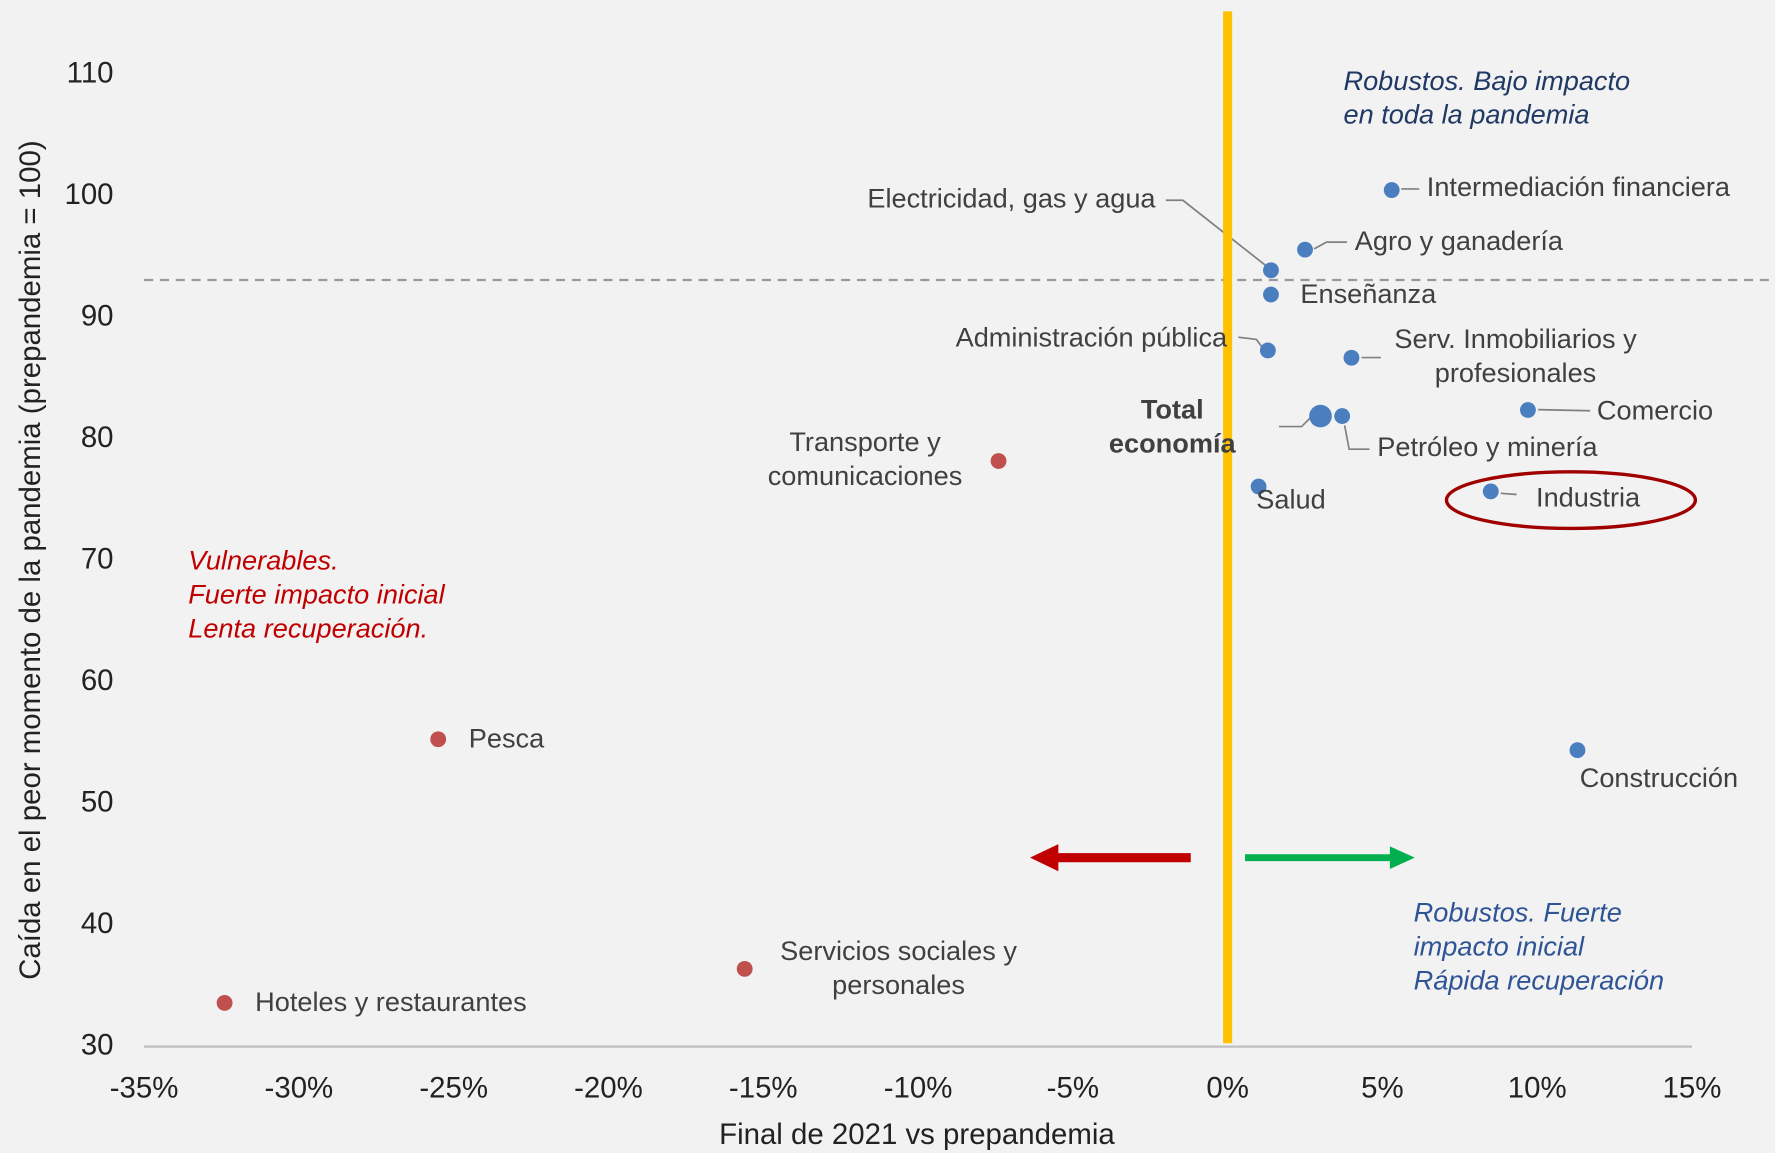 Image resolution: width=1775 pixels, height=1153 pixels. I want to click on annotation: en toda la pandemia, so click(1466, 114).